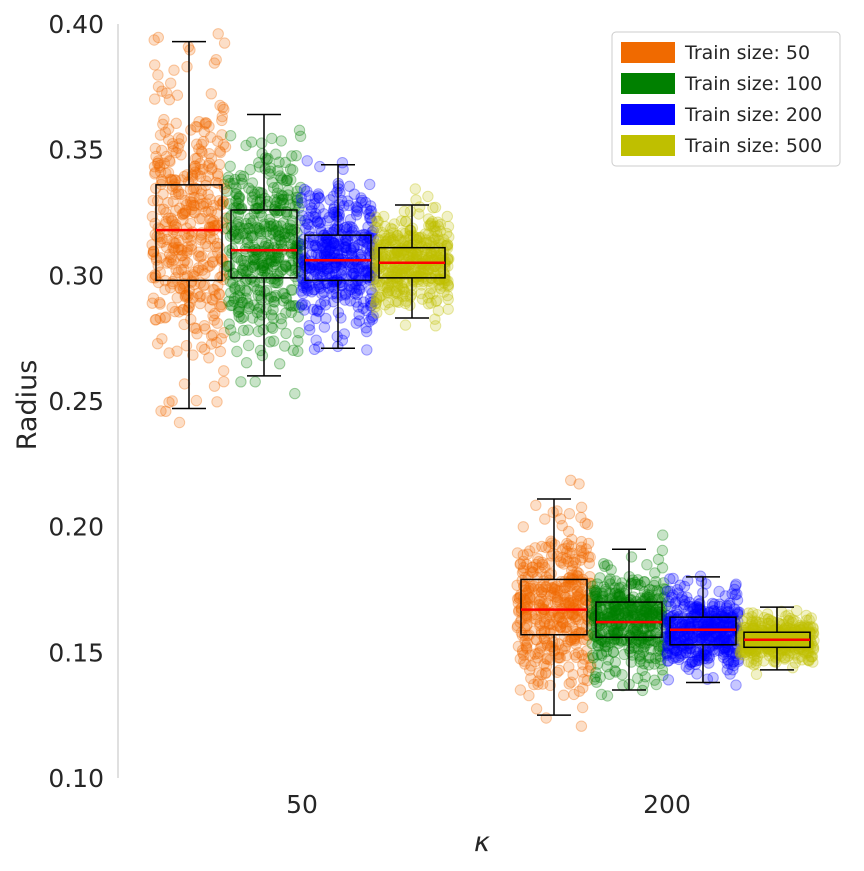  Describe the element at coordinates (648, 52) in the screenshot. I see `legend-swatch` at that location.